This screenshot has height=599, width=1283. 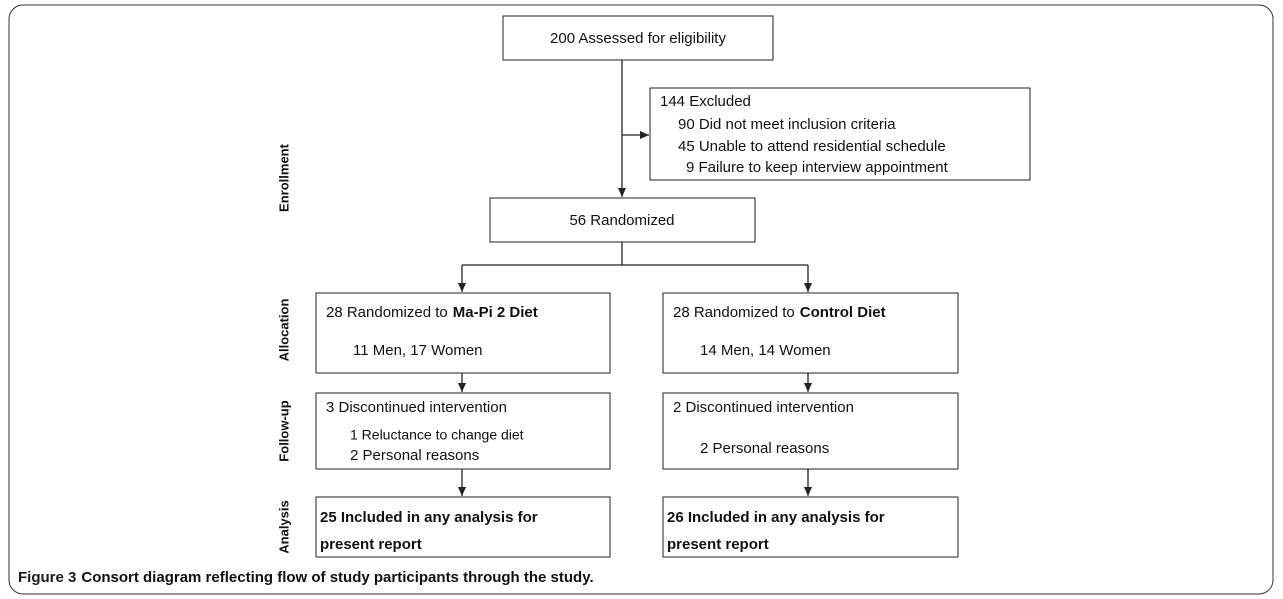 I want to click on allocation-text: 28 Randomized to Control Diet, so click(x=779, y=312).